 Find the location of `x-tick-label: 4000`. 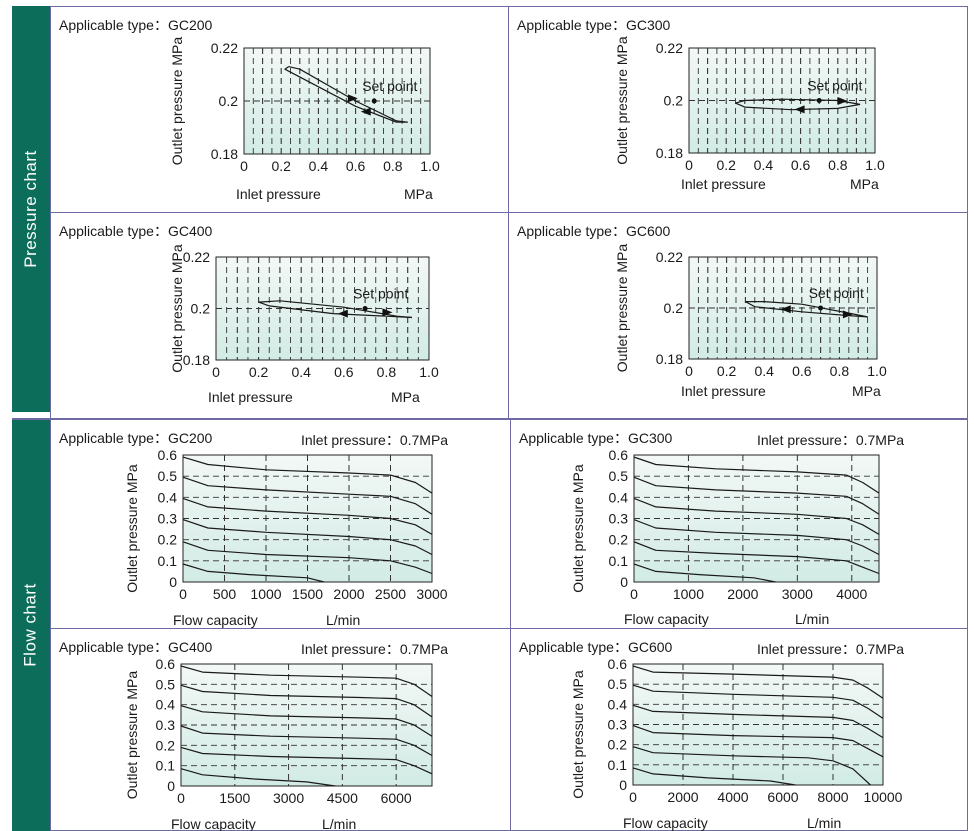

x-tick-label: 4000 is located at coordinates (732, 797).